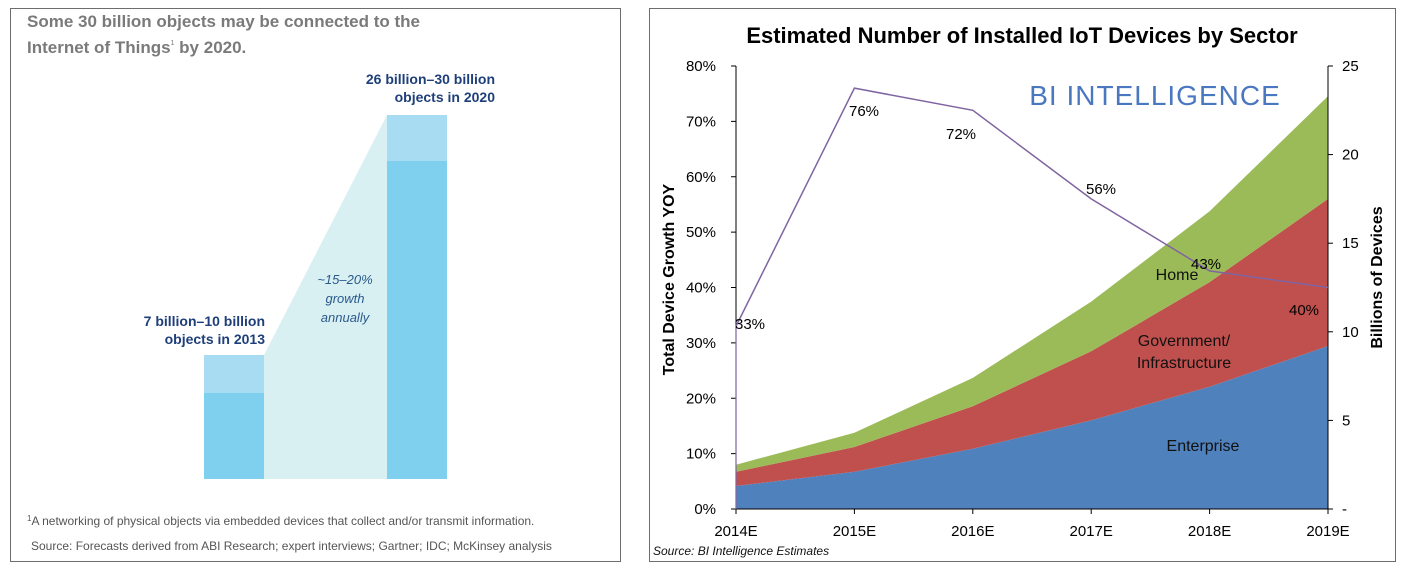 The image size is (1402, 568). Describe the element at coordinates (669, 279) in the screenshot. I see `left-axis-title: Total Device Growth YOY` at that location.